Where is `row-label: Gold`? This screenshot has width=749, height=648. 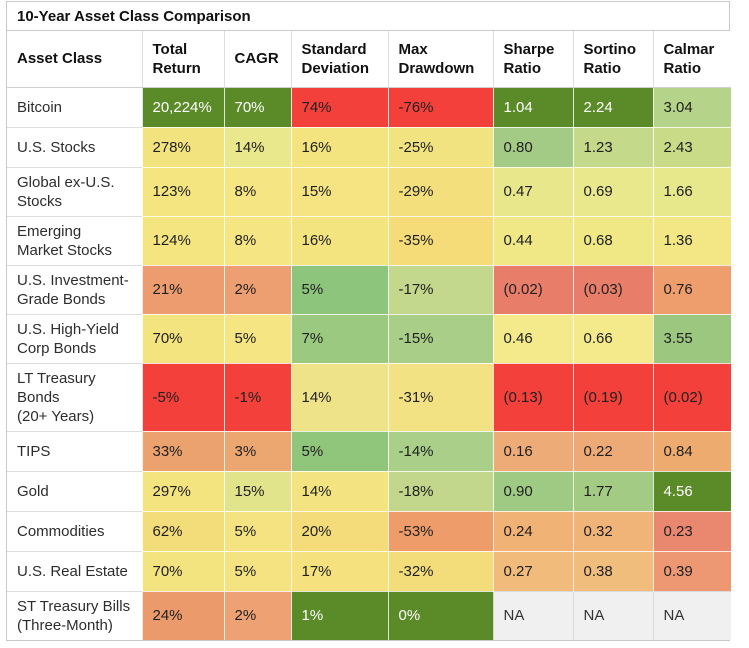 row-label: Gold is located at coordinates (74, 490).